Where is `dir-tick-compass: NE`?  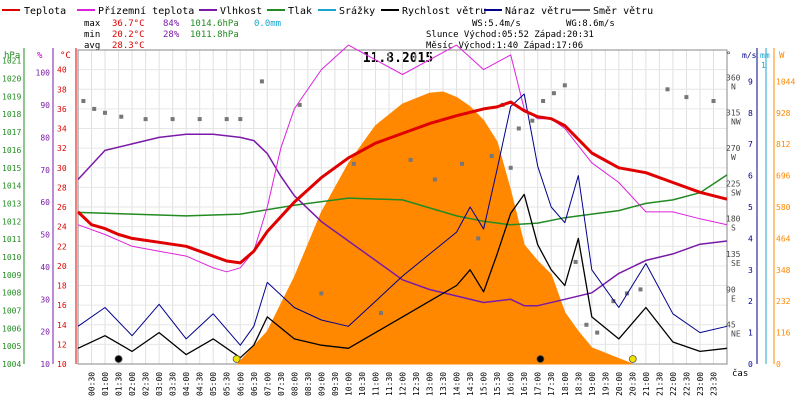
dir-tick-compass: NE is located at coordinates (736, 334).